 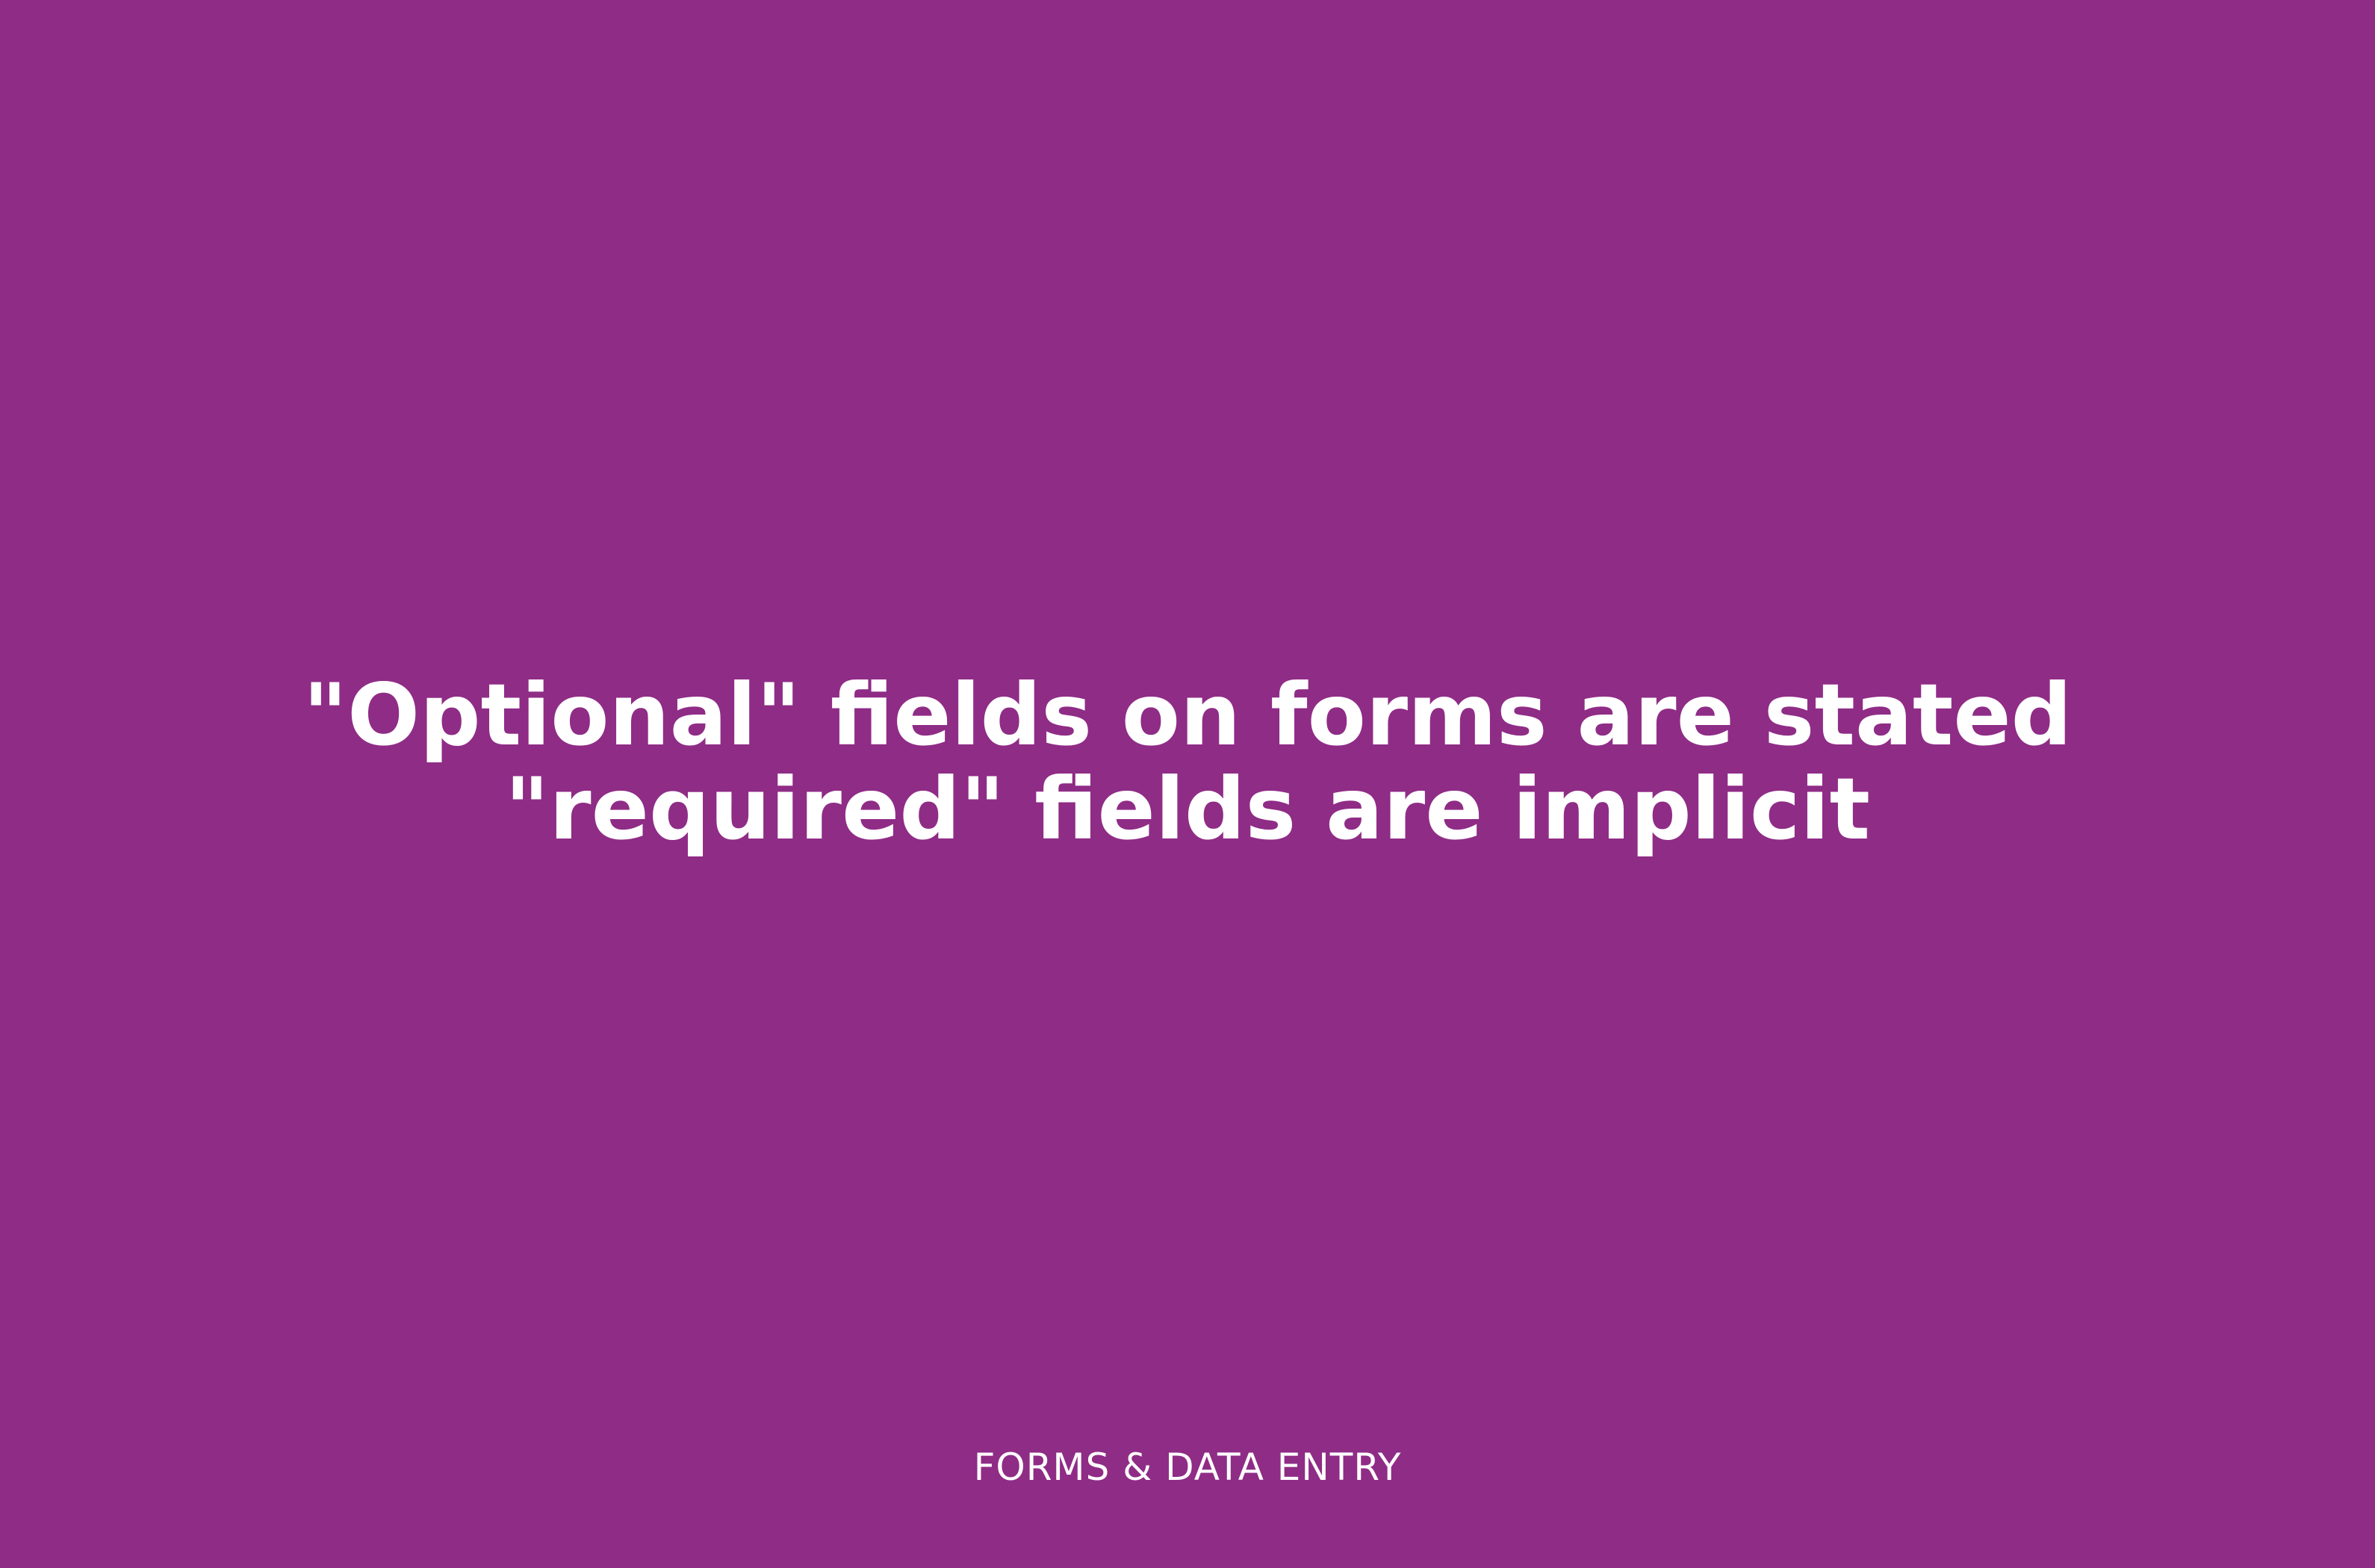 I want to click on headline-line-1: "Optional" fields on forms are stated, so click(x=1187, y=715).